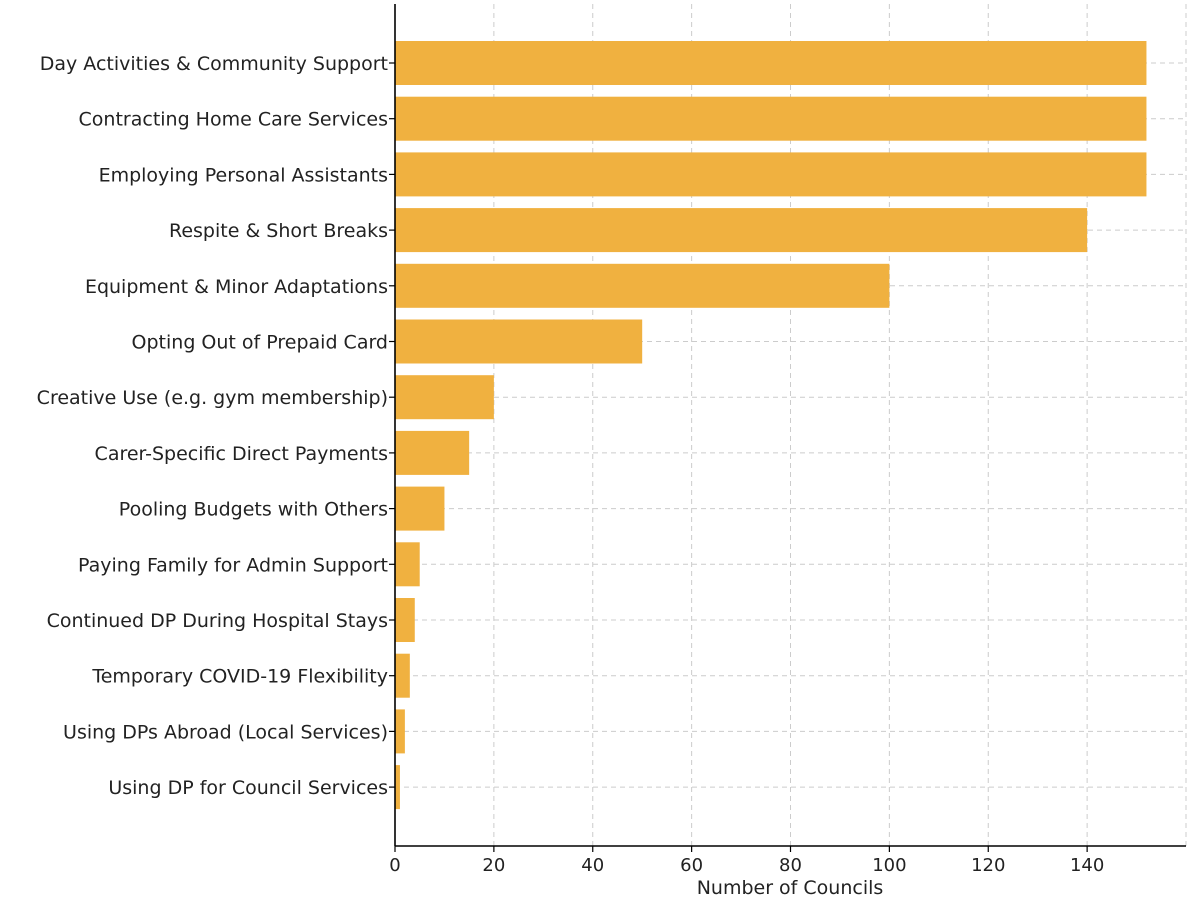 This screenshot has height=919, width=1200. What do you see at coordinates (243, 175) in the screenshot?
I see `category-label: Employing Personal Assistants` at bounding box center [243, 175].